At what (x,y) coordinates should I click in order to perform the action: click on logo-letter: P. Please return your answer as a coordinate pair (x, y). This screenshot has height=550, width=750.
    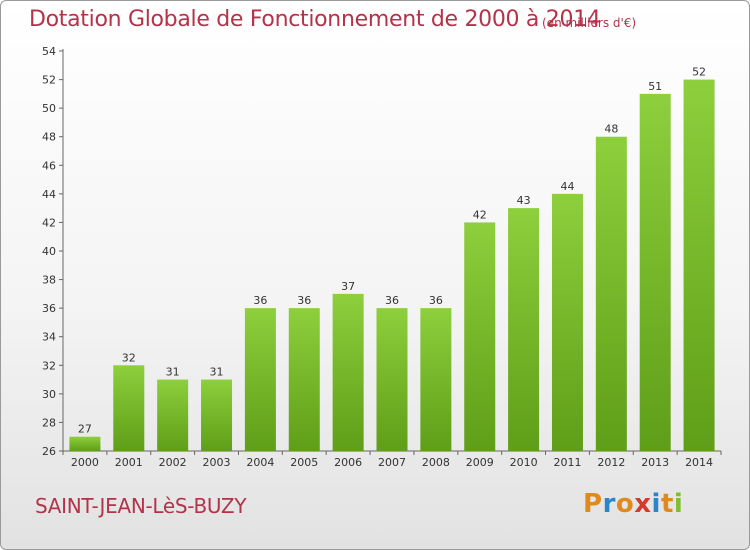
    Looking at the image, I should click on (593, 504).